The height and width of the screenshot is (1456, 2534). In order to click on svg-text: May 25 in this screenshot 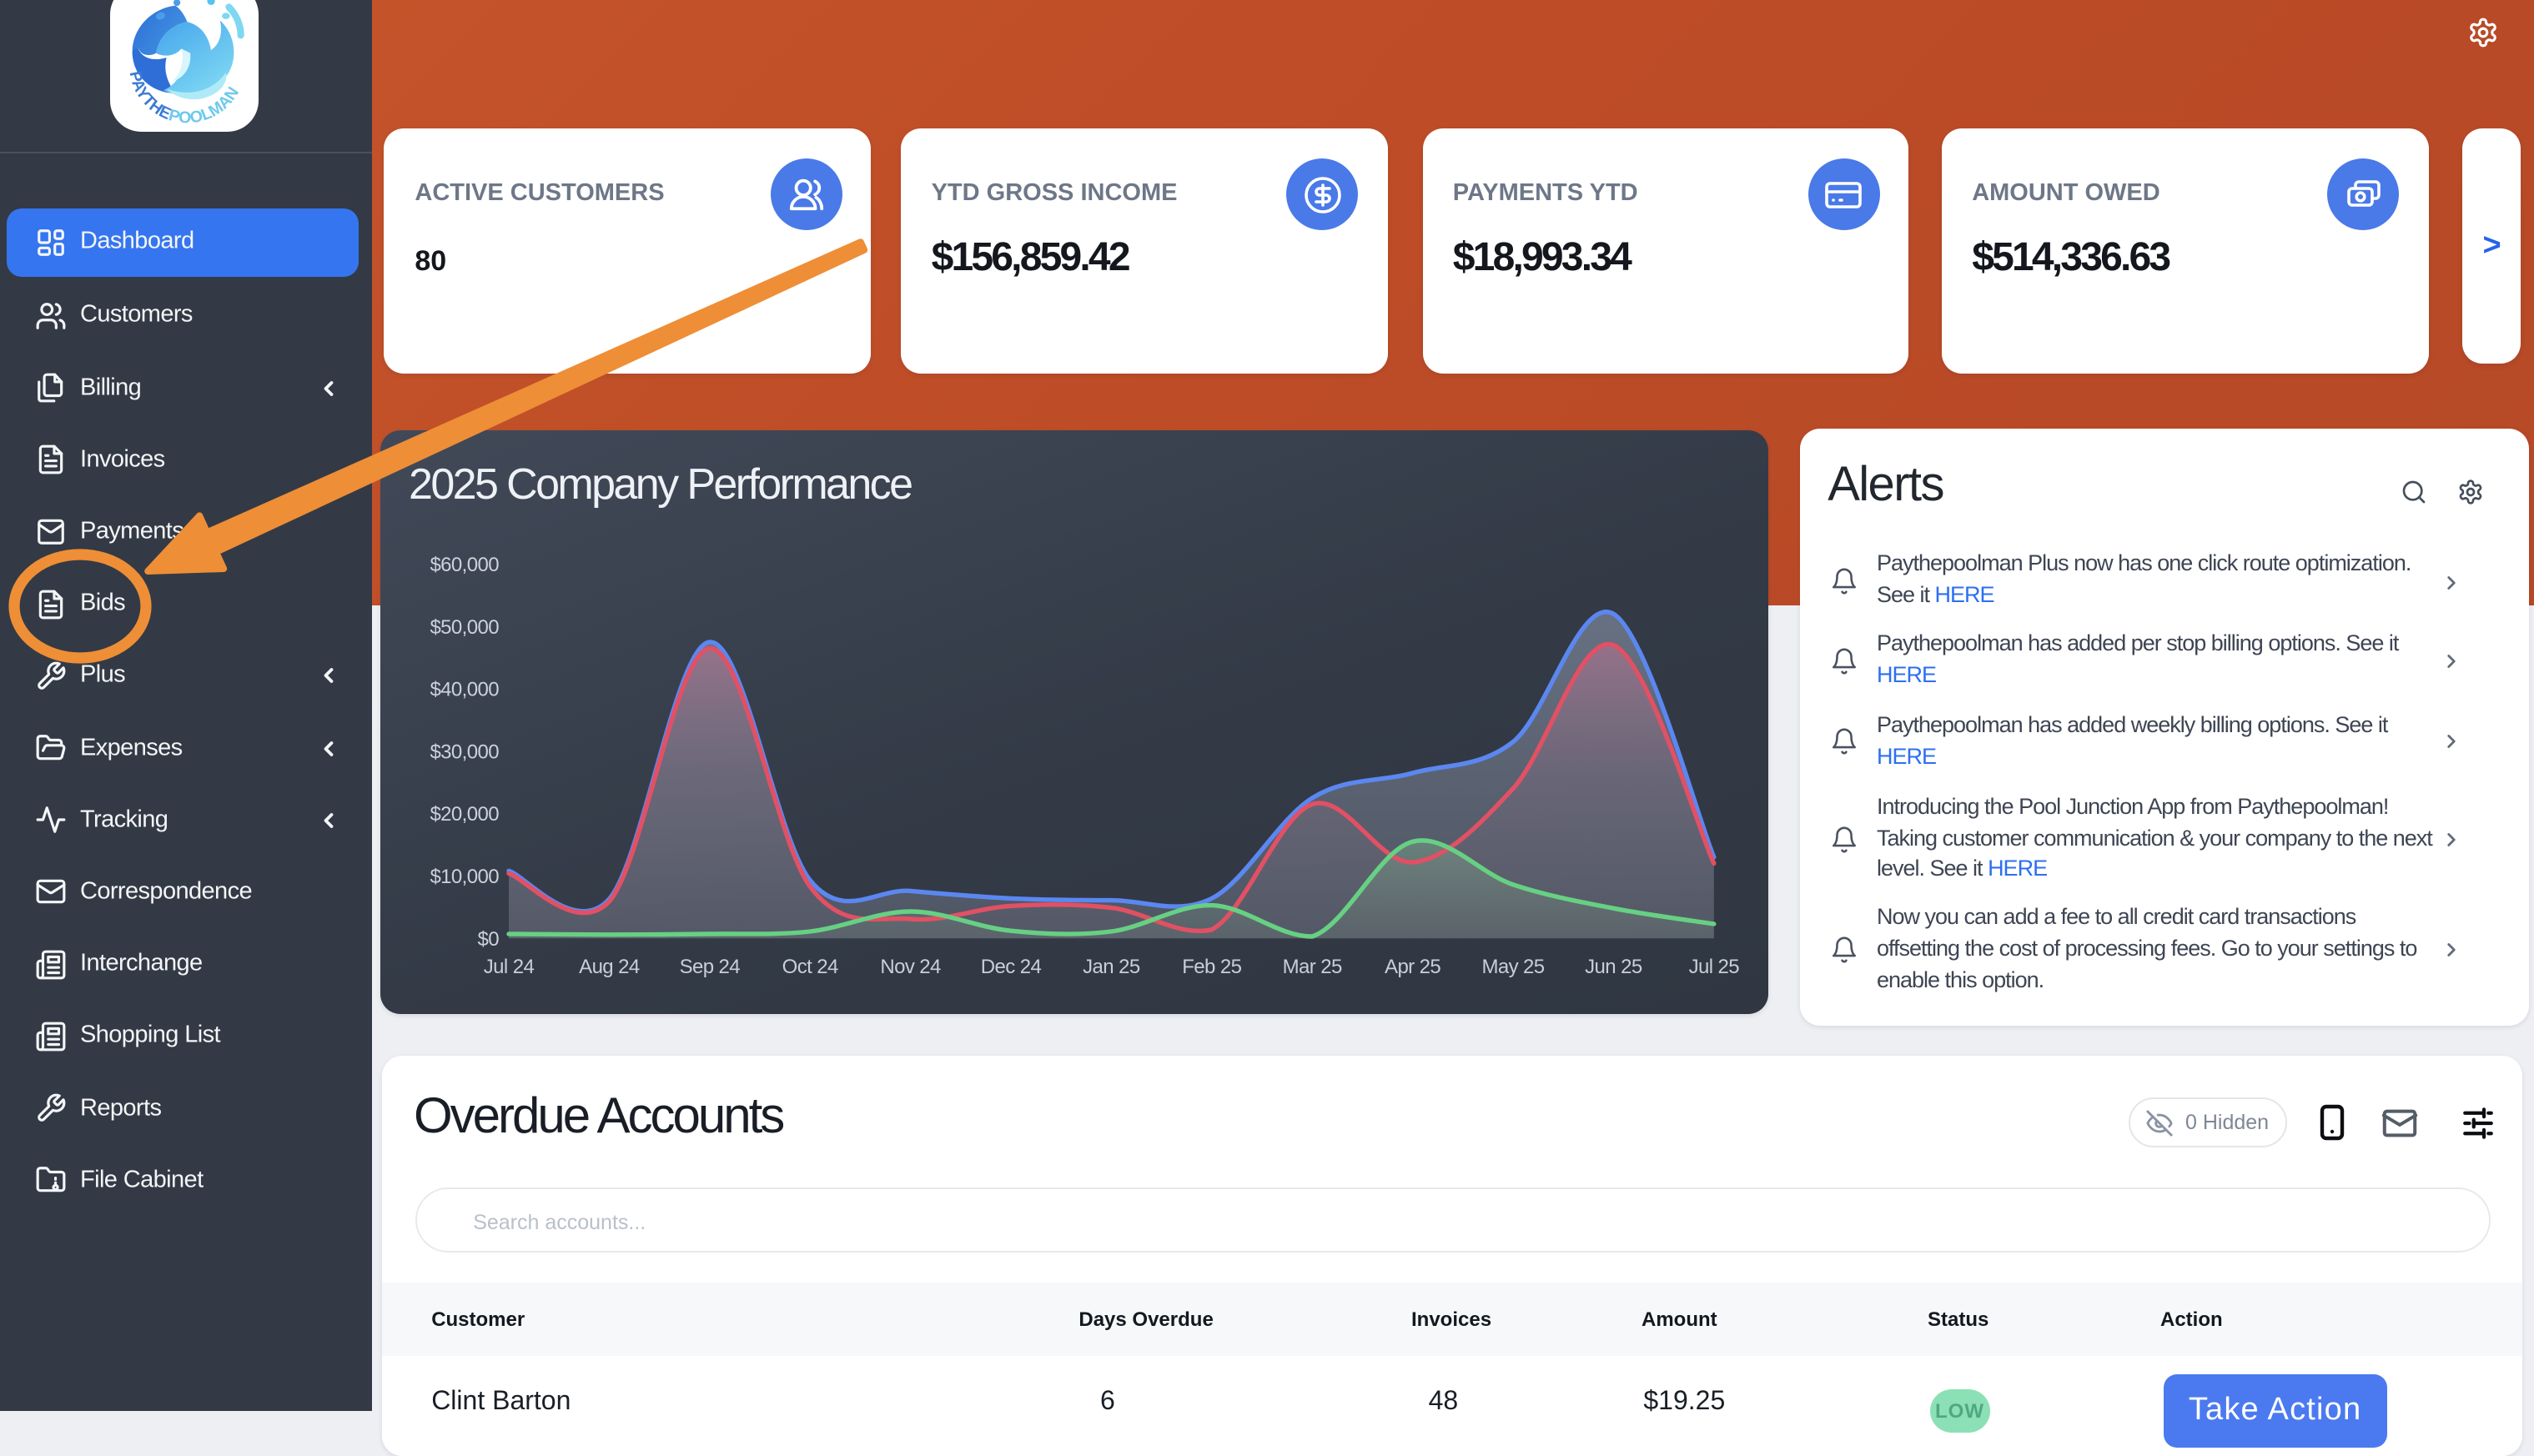, I will do `click(1512, 967)`.